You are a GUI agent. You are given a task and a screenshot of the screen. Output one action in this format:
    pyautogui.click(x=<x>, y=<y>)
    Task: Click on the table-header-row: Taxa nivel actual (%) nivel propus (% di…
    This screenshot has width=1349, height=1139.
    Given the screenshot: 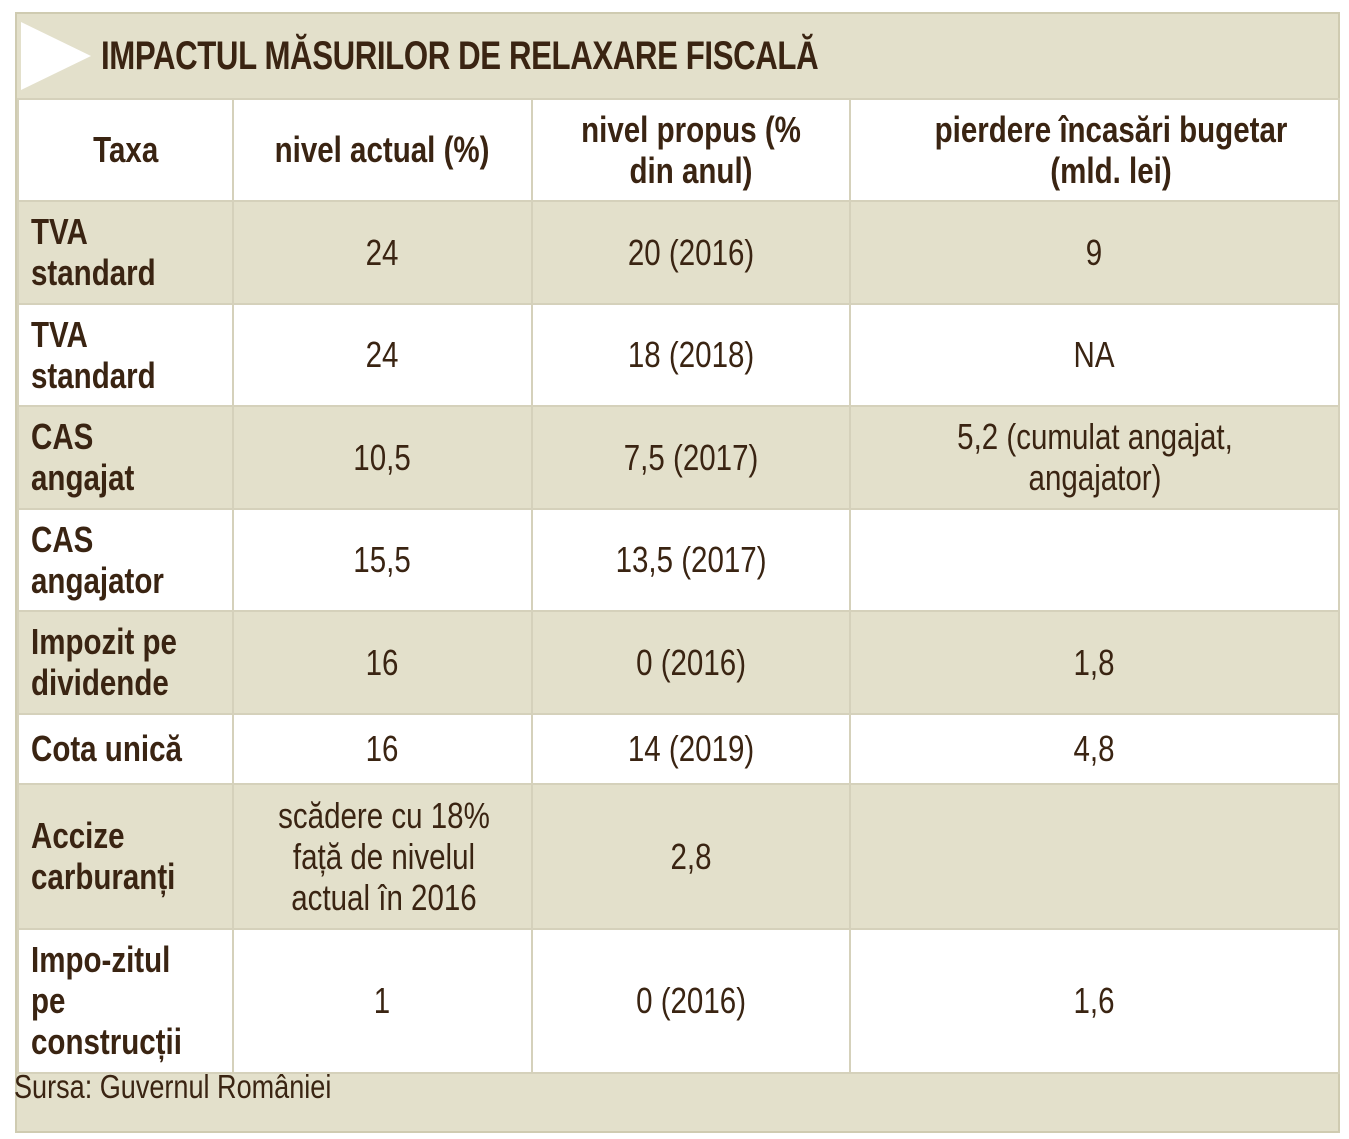 What is the action you would take?
    pyautogui.click(x=678, y=150)
    